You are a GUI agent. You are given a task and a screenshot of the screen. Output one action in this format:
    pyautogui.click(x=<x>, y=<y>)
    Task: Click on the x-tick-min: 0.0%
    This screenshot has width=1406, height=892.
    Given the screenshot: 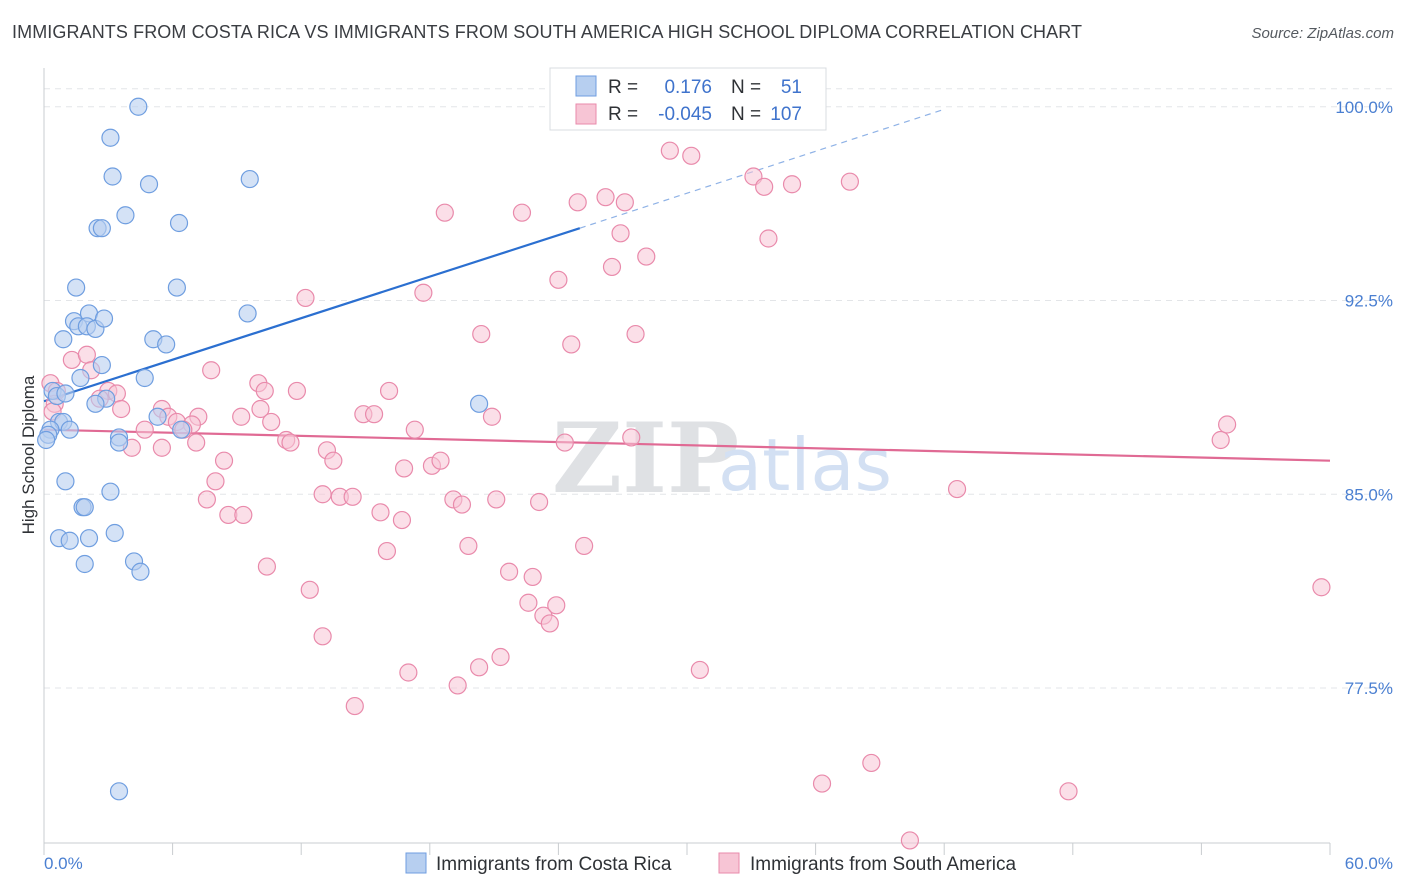 What is the action you would take?
    pyautogui.click(x=63, y=863)
    